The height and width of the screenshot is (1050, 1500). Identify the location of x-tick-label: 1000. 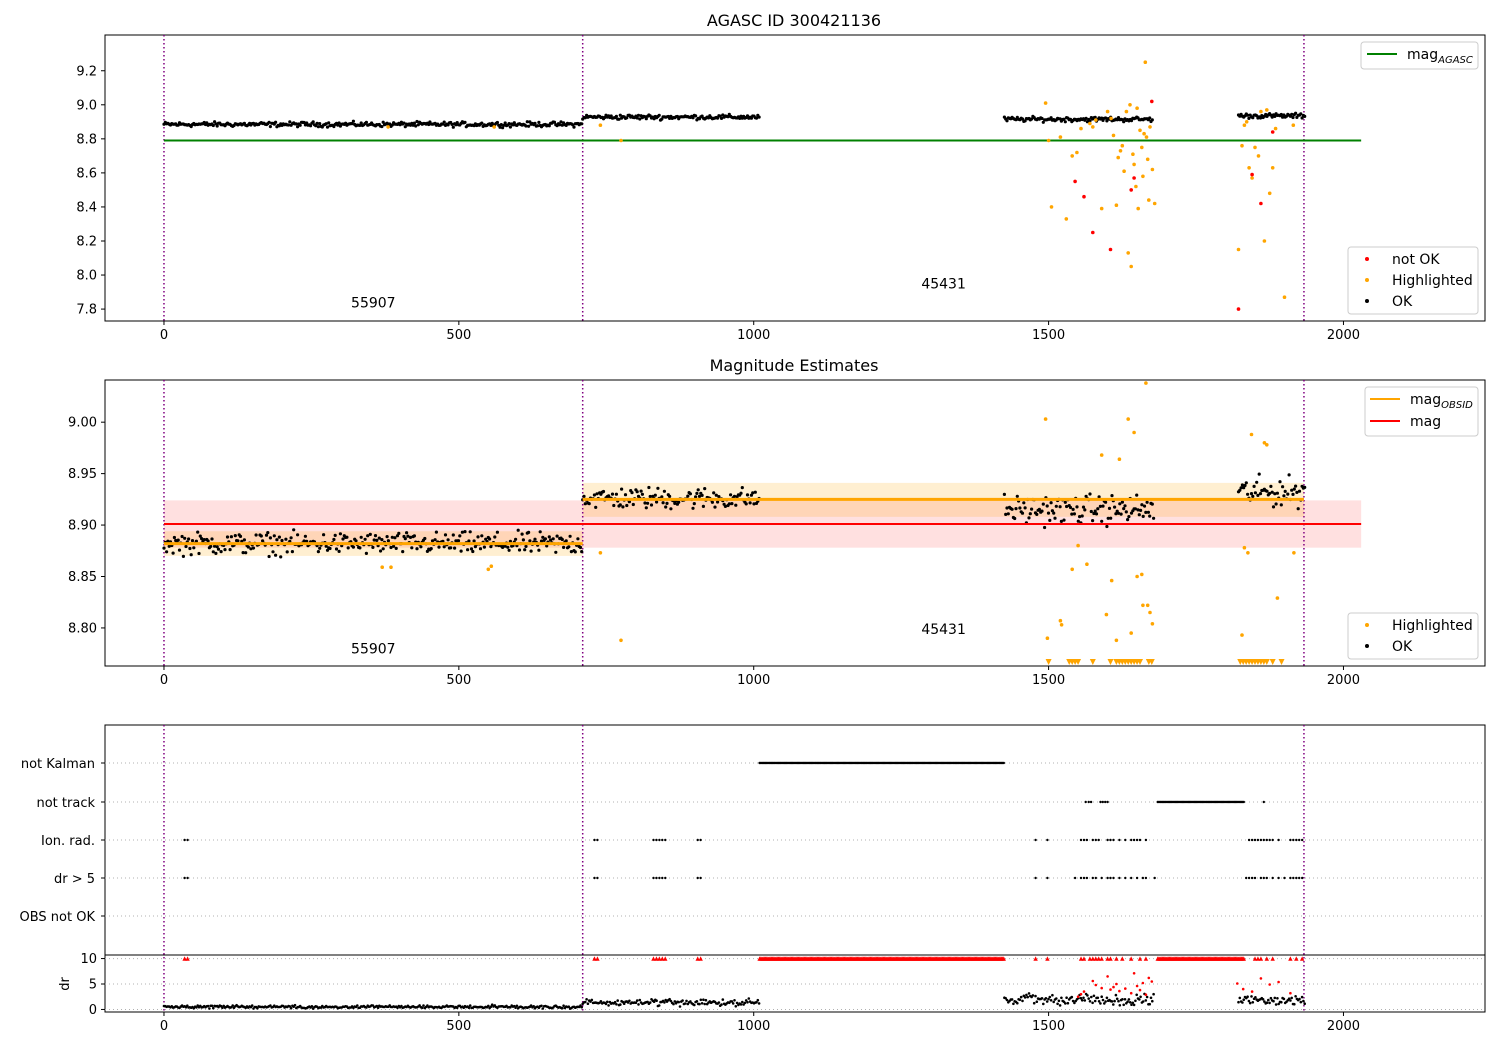
(753, 335).